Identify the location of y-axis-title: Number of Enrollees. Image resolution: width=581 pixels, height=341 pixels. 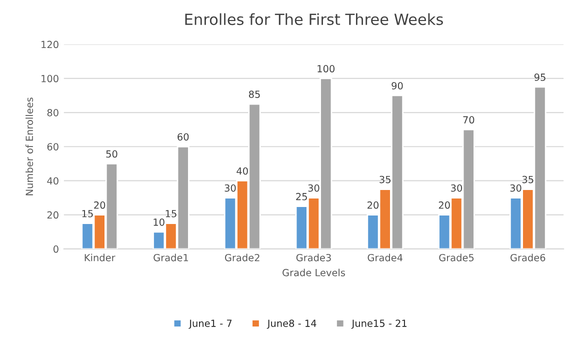
(30, 147).